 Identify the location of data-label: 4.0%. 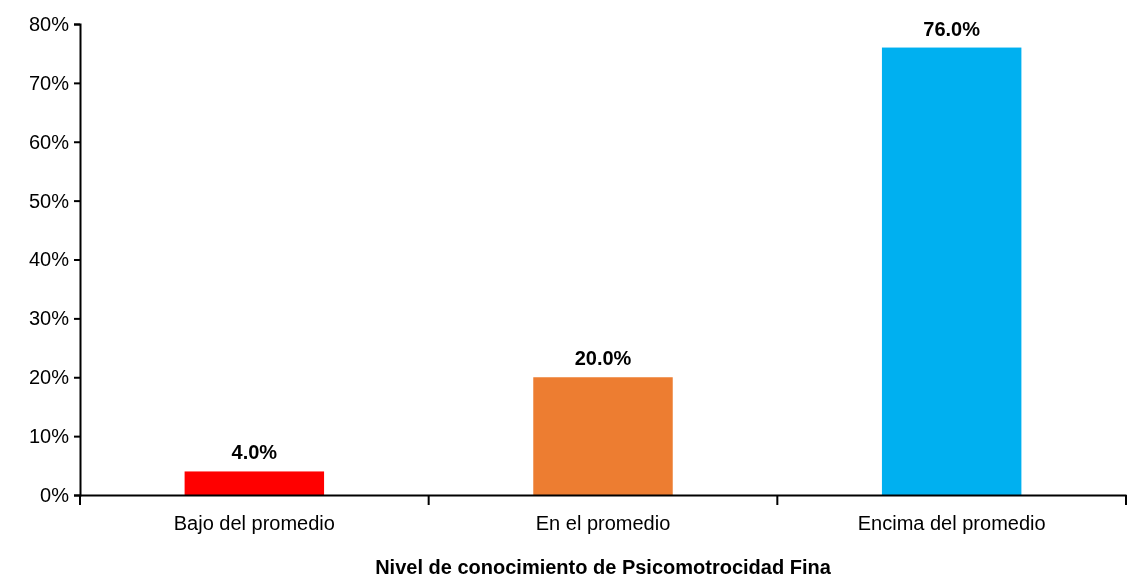
(254, 452).